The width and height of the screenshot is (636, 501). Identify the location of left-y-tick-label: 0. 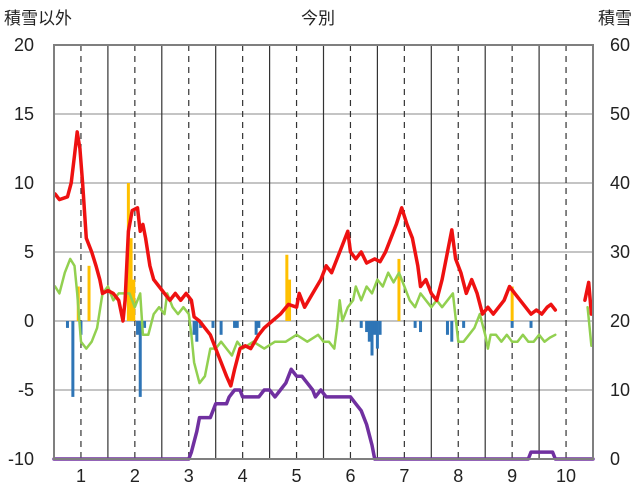
(29, 321).